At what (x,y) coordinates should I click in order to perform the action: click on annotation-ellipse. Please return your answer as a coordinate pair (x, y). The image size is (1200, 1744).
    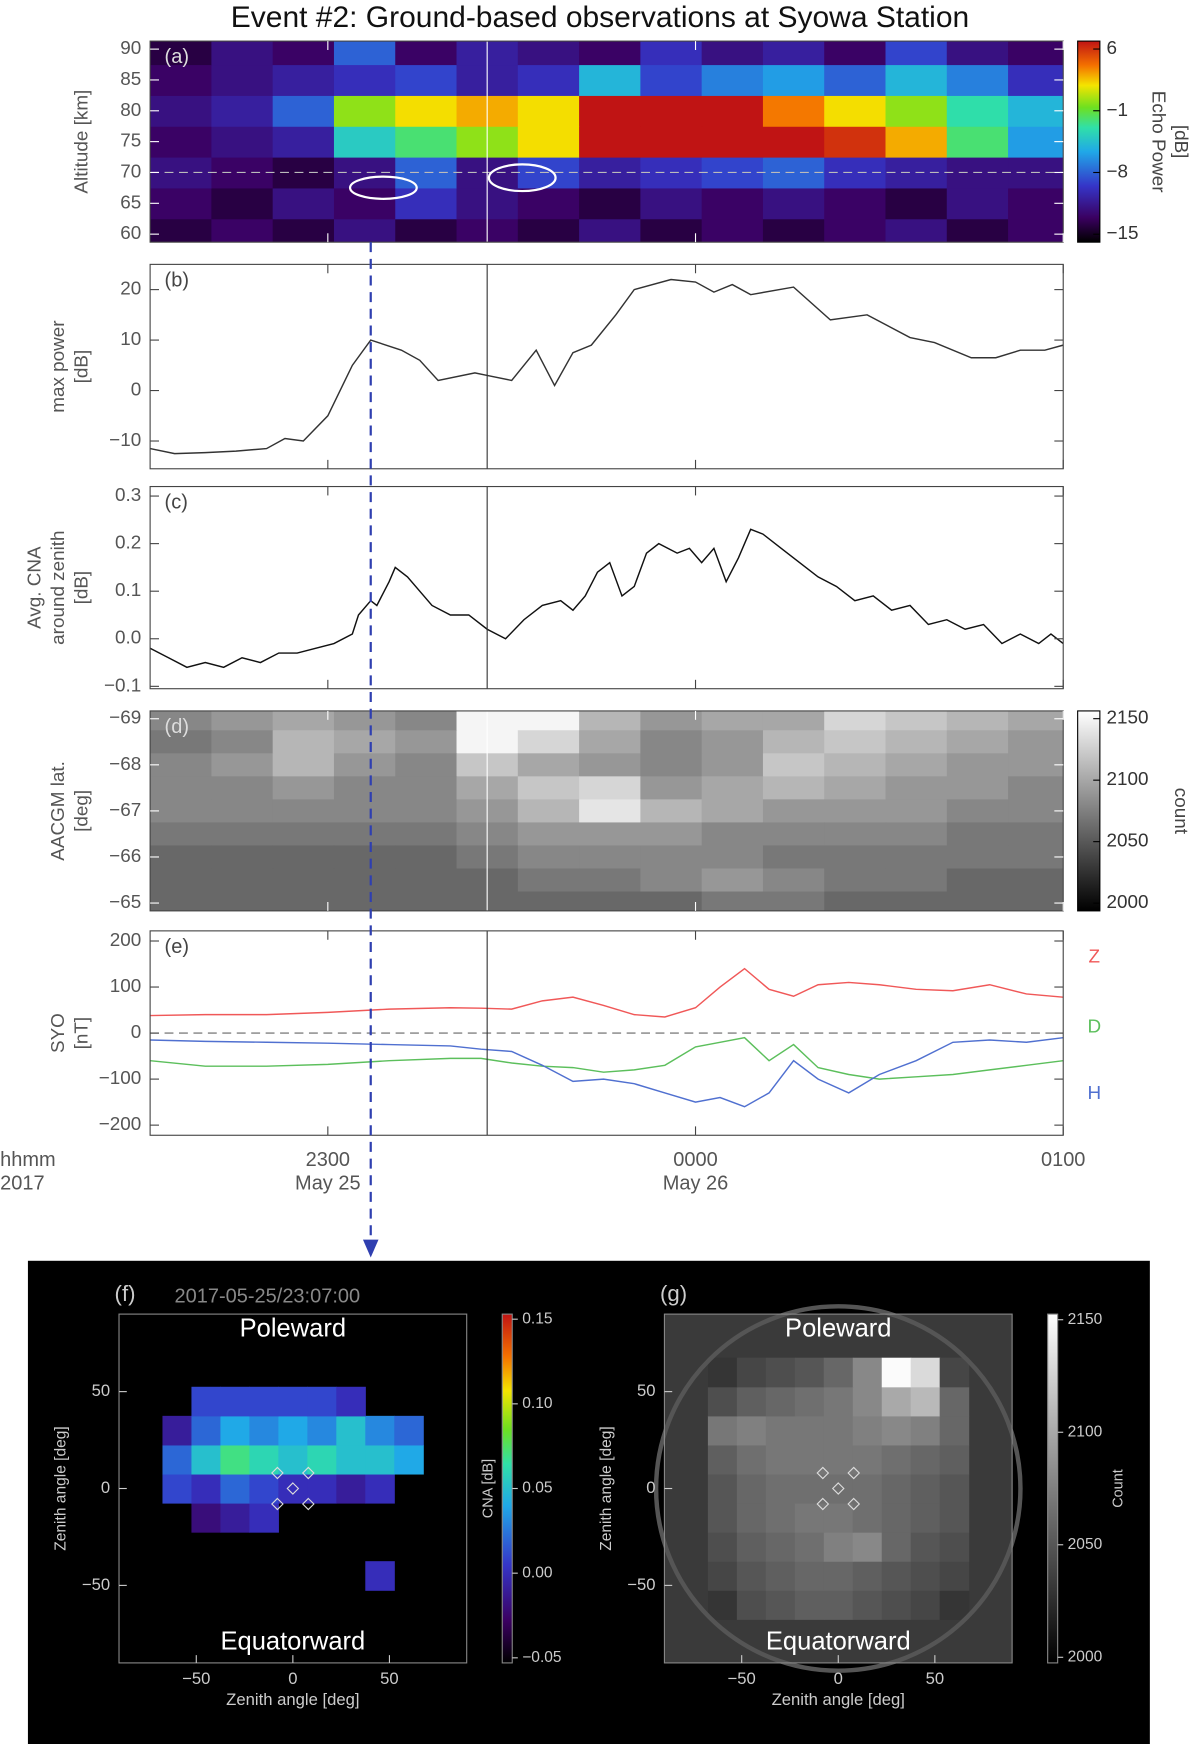
    Looking at the image, I should click on (383, 187).